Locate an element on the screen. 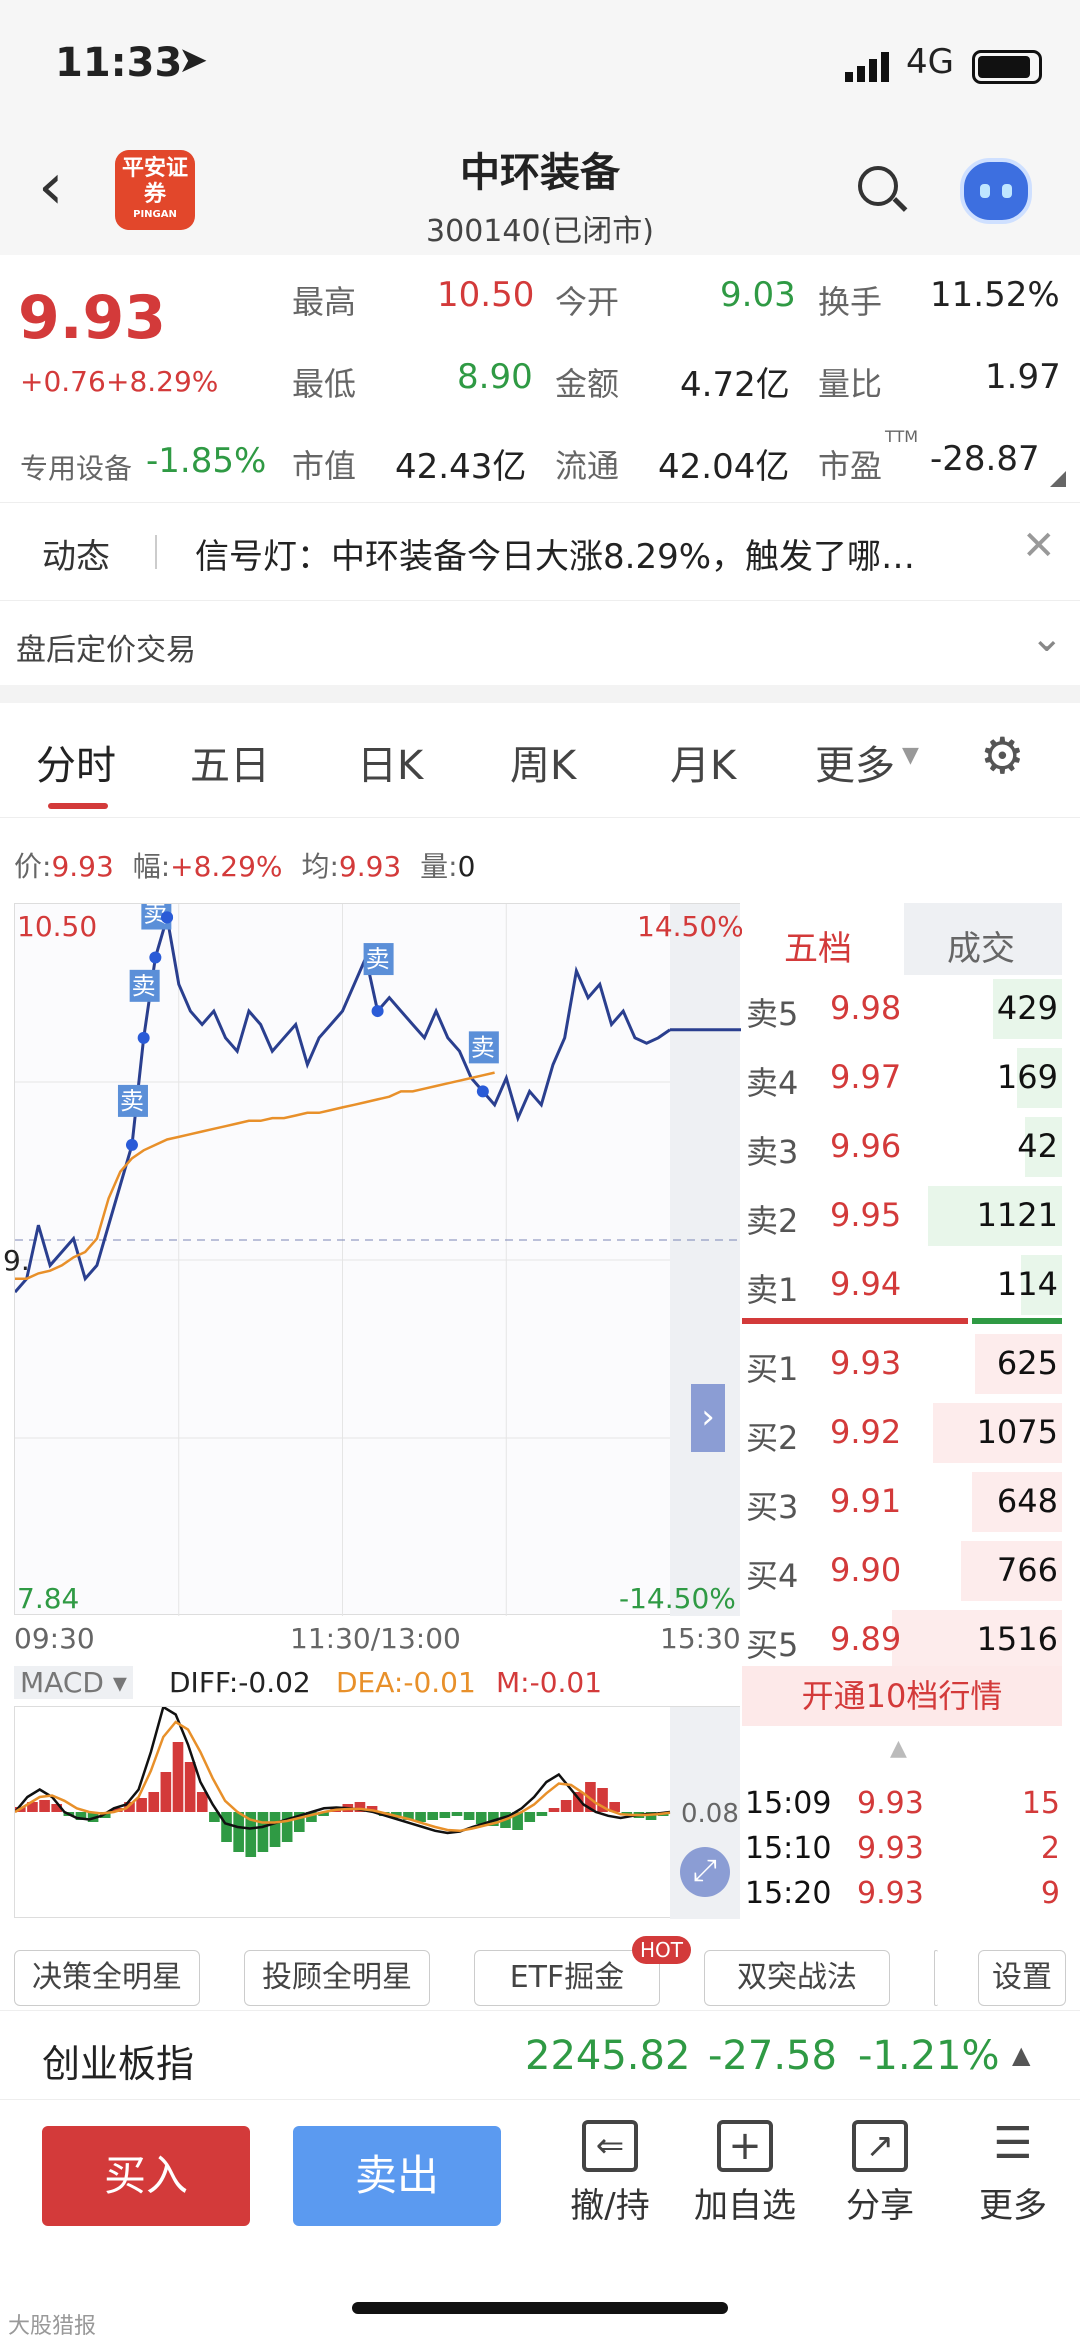  tab-more: 更多 is located at coordinates (855, 766).